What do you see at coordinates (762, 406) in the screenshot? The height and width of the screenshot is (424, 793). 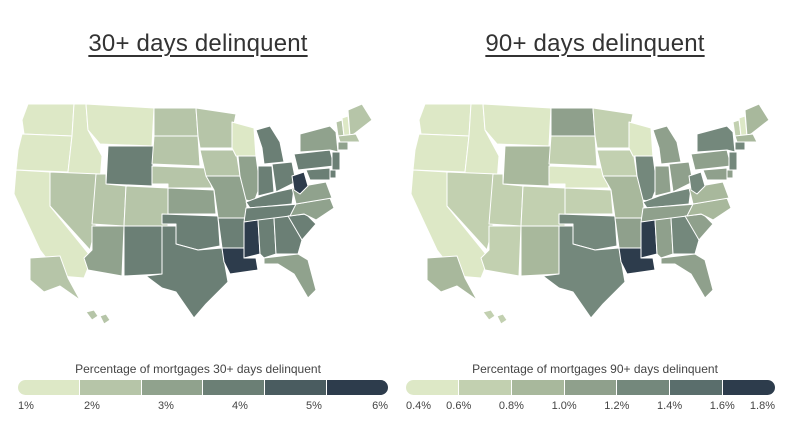 I see `legend-tick: 1.8%` at bounding box center [762, 406].